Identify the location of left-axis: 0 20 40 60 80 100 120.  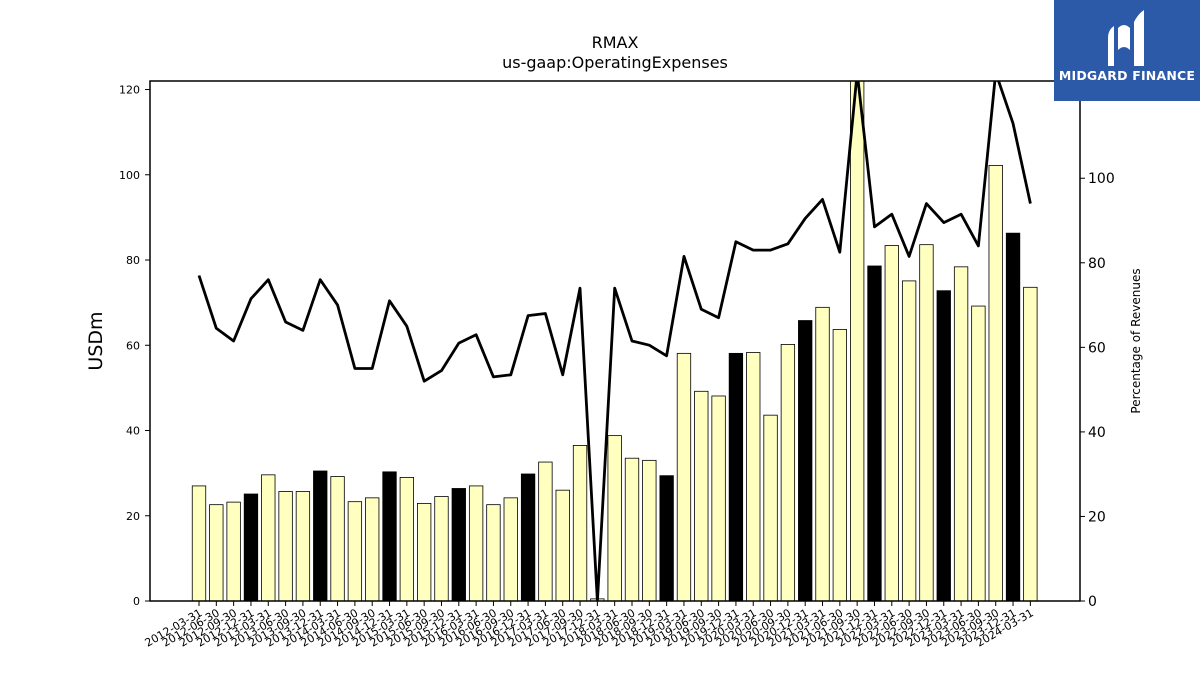
(134, 346).